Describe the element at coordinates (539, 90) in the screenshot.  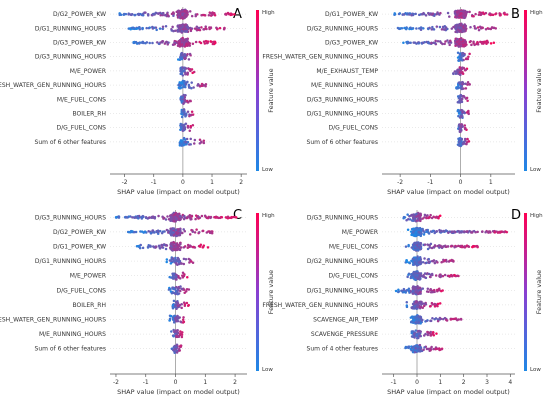
I see `colorbar-title: Feature value` at that location.